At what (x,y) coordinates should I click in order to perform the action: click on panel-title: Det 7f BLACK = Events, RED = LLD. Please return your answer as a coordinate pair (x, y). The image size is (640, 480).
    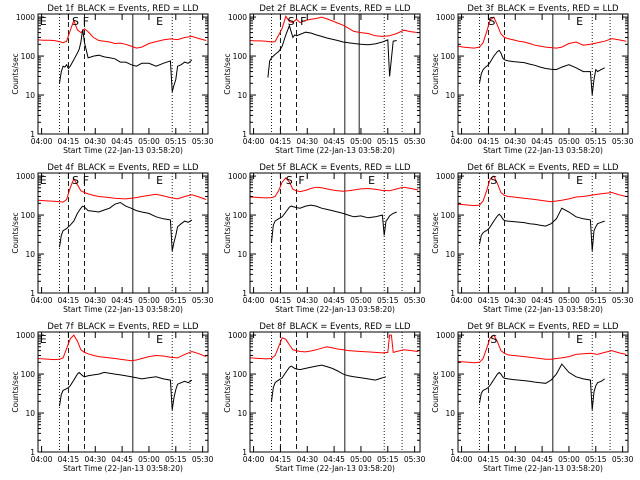
    Looking at the image, I should click on (123, 327).